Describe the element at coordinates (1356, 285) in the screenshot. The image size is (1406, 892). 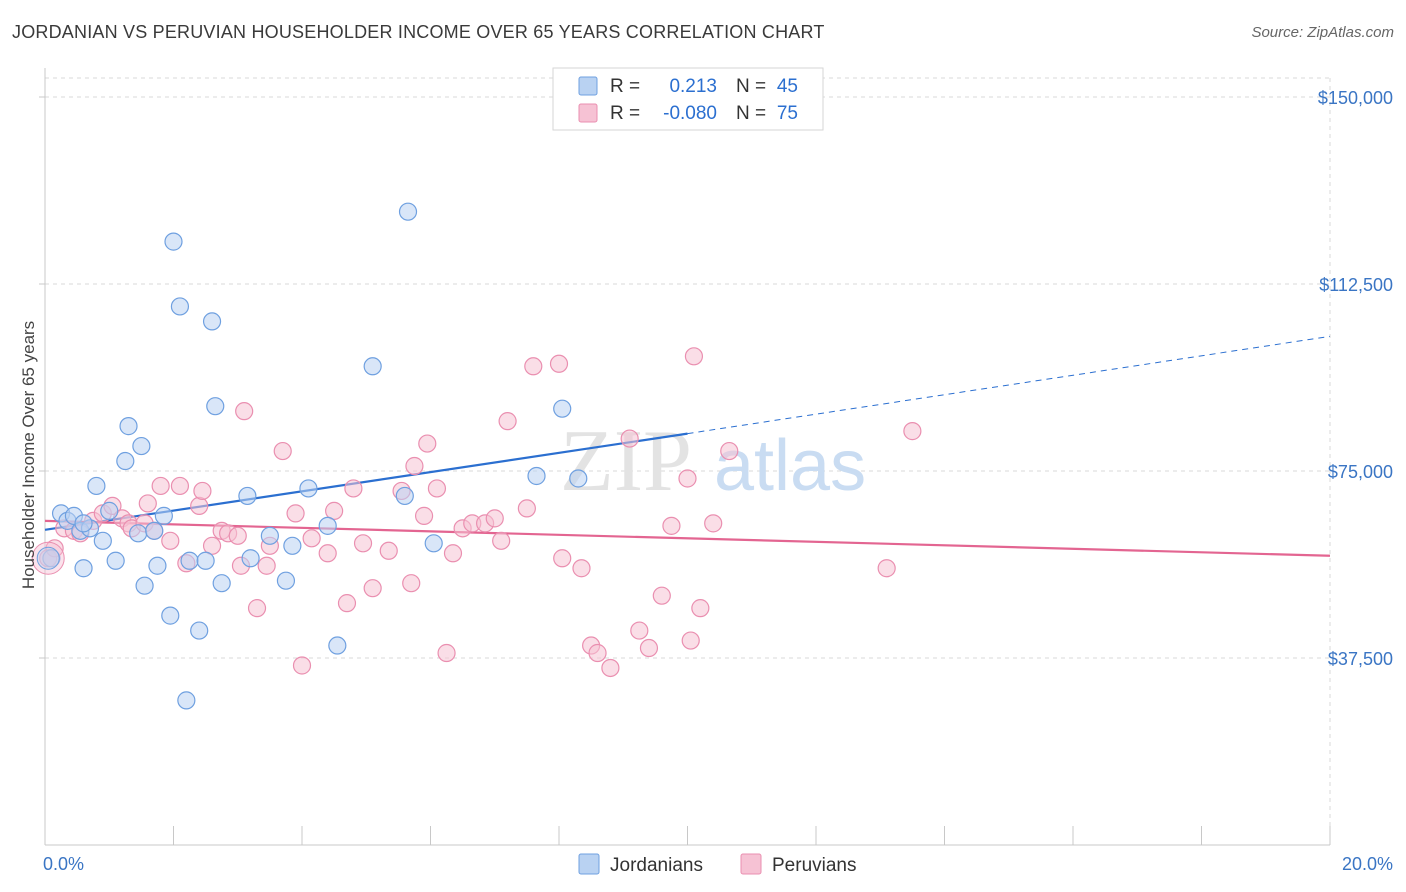
I see `y-tick-label: $112,500` at that location.